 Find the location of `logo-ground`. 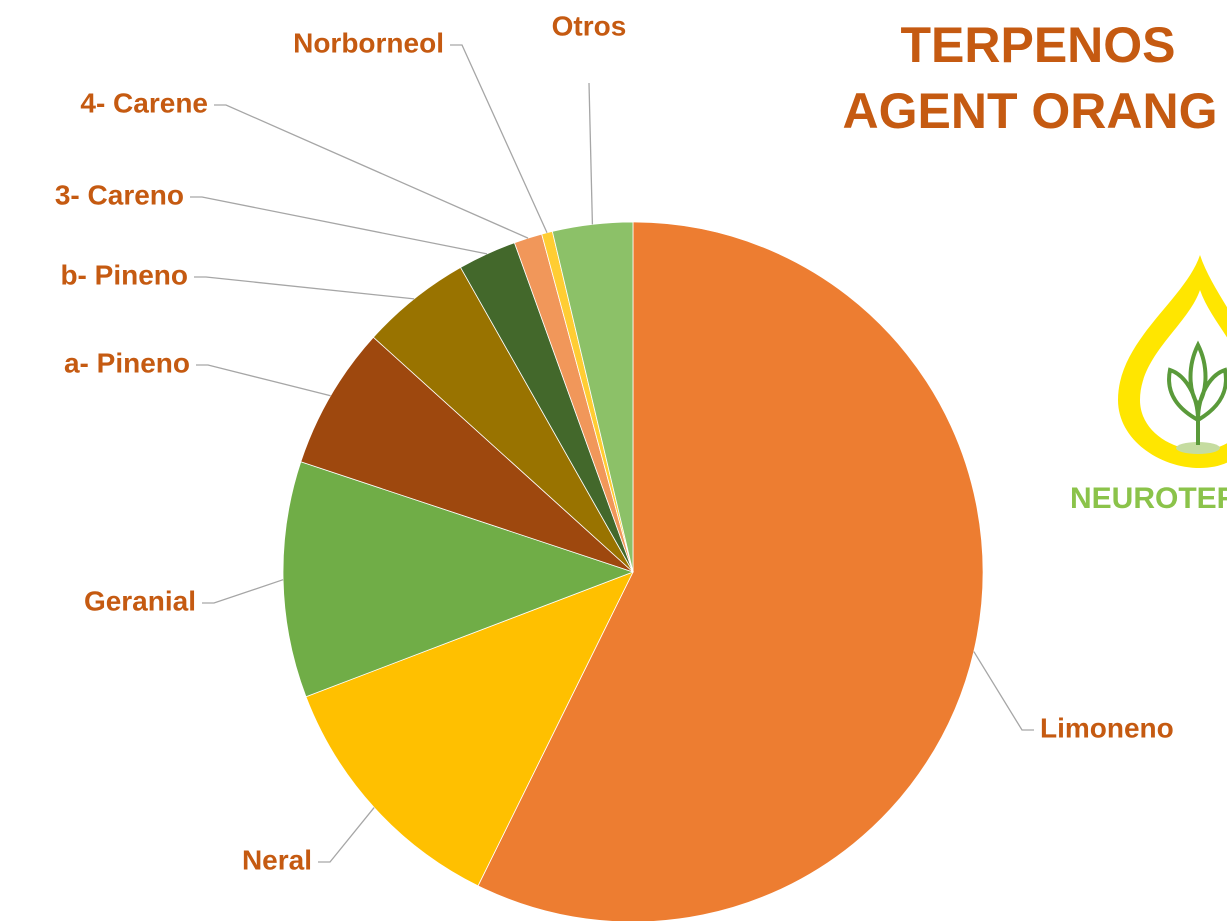

logo-ground is located at coordinates (1198, 448).